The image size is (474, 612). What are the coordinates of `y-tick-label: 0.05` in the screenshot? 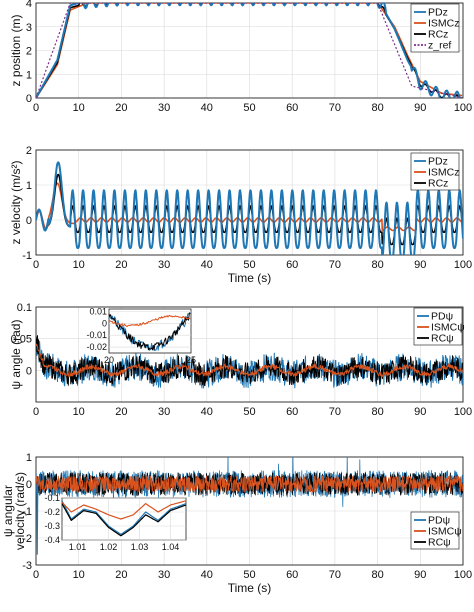 It's located at (21, 340).